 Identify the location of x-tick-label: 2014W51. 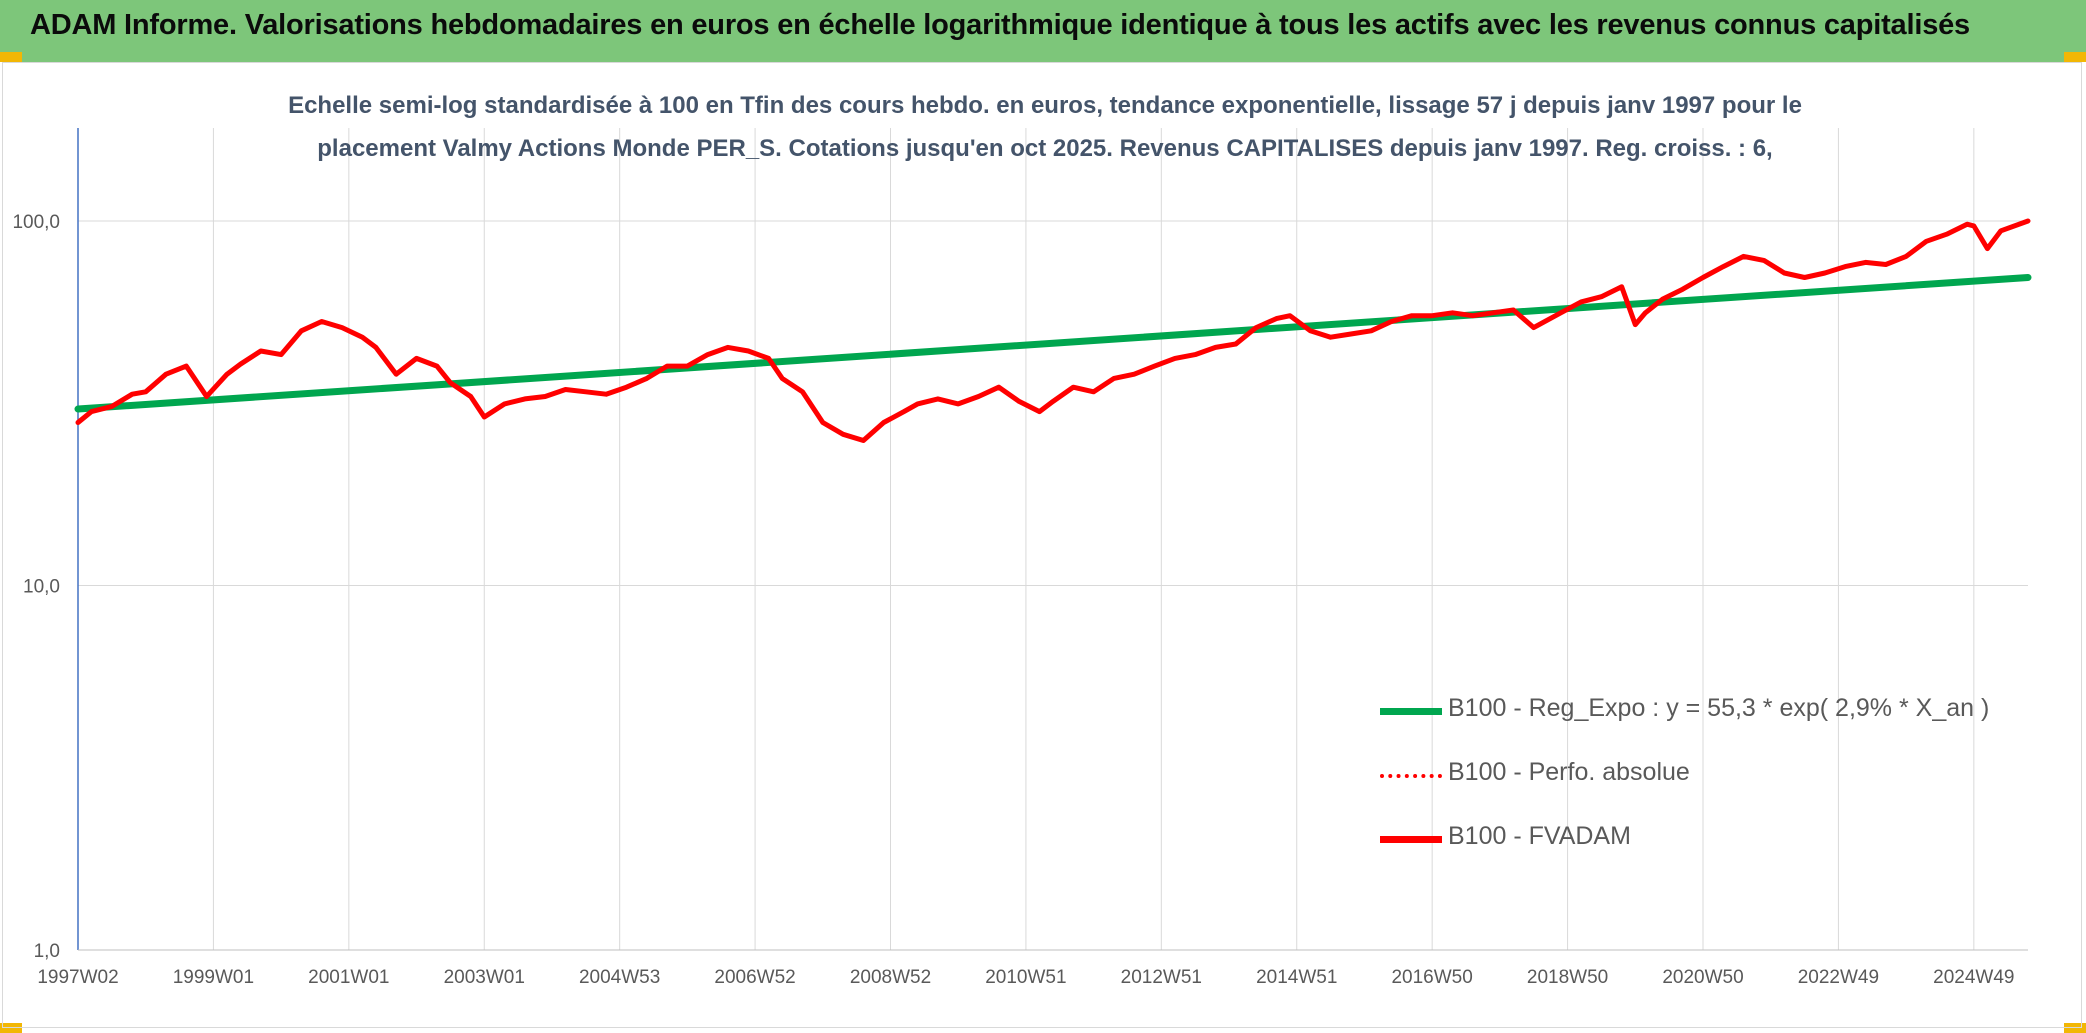
(1296, 977).